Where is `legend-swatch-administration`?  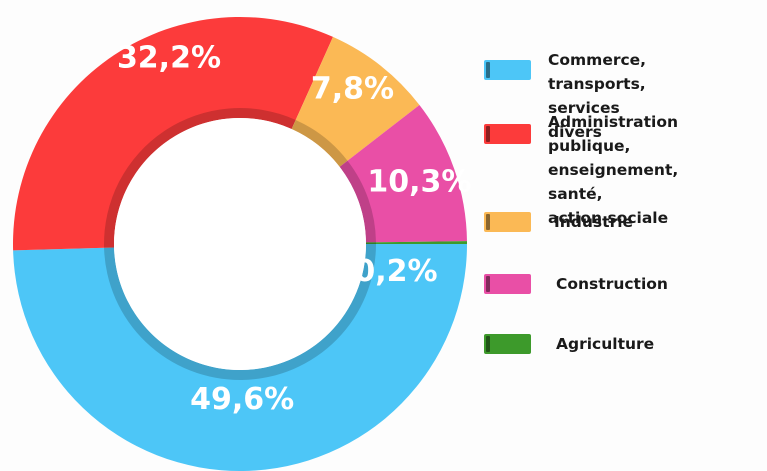 legend-swatch-administration is located at coordinates (507, 134).